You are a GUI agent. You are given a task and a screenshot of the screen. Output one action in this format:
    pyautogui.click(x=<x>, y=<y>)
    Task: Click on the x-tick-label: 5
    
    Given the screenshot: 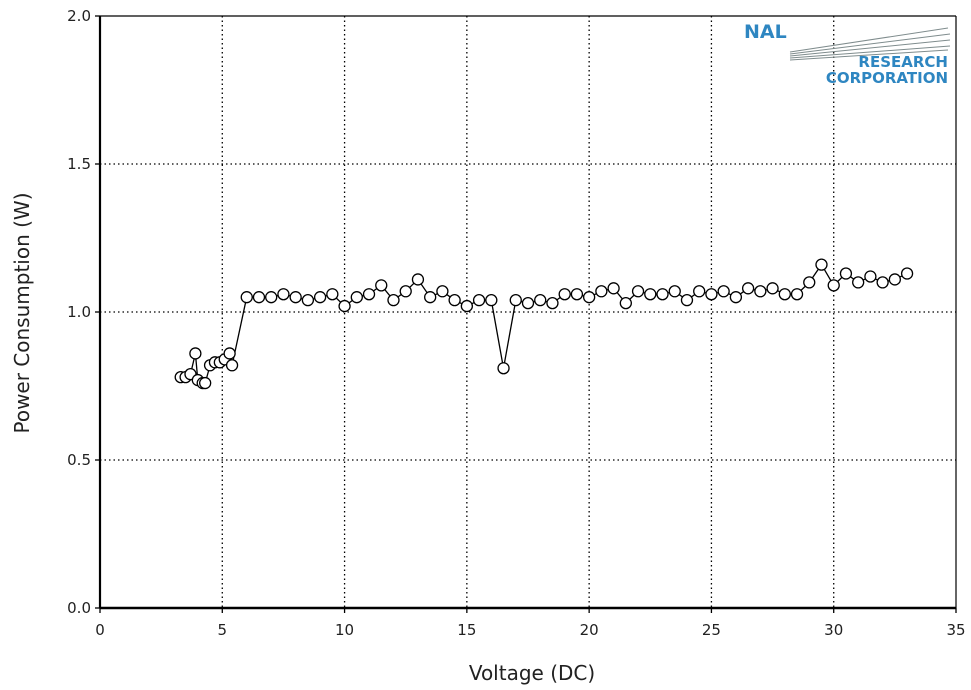 What is the action you would take?
    pyautogui.click(x=223, y=630)
    